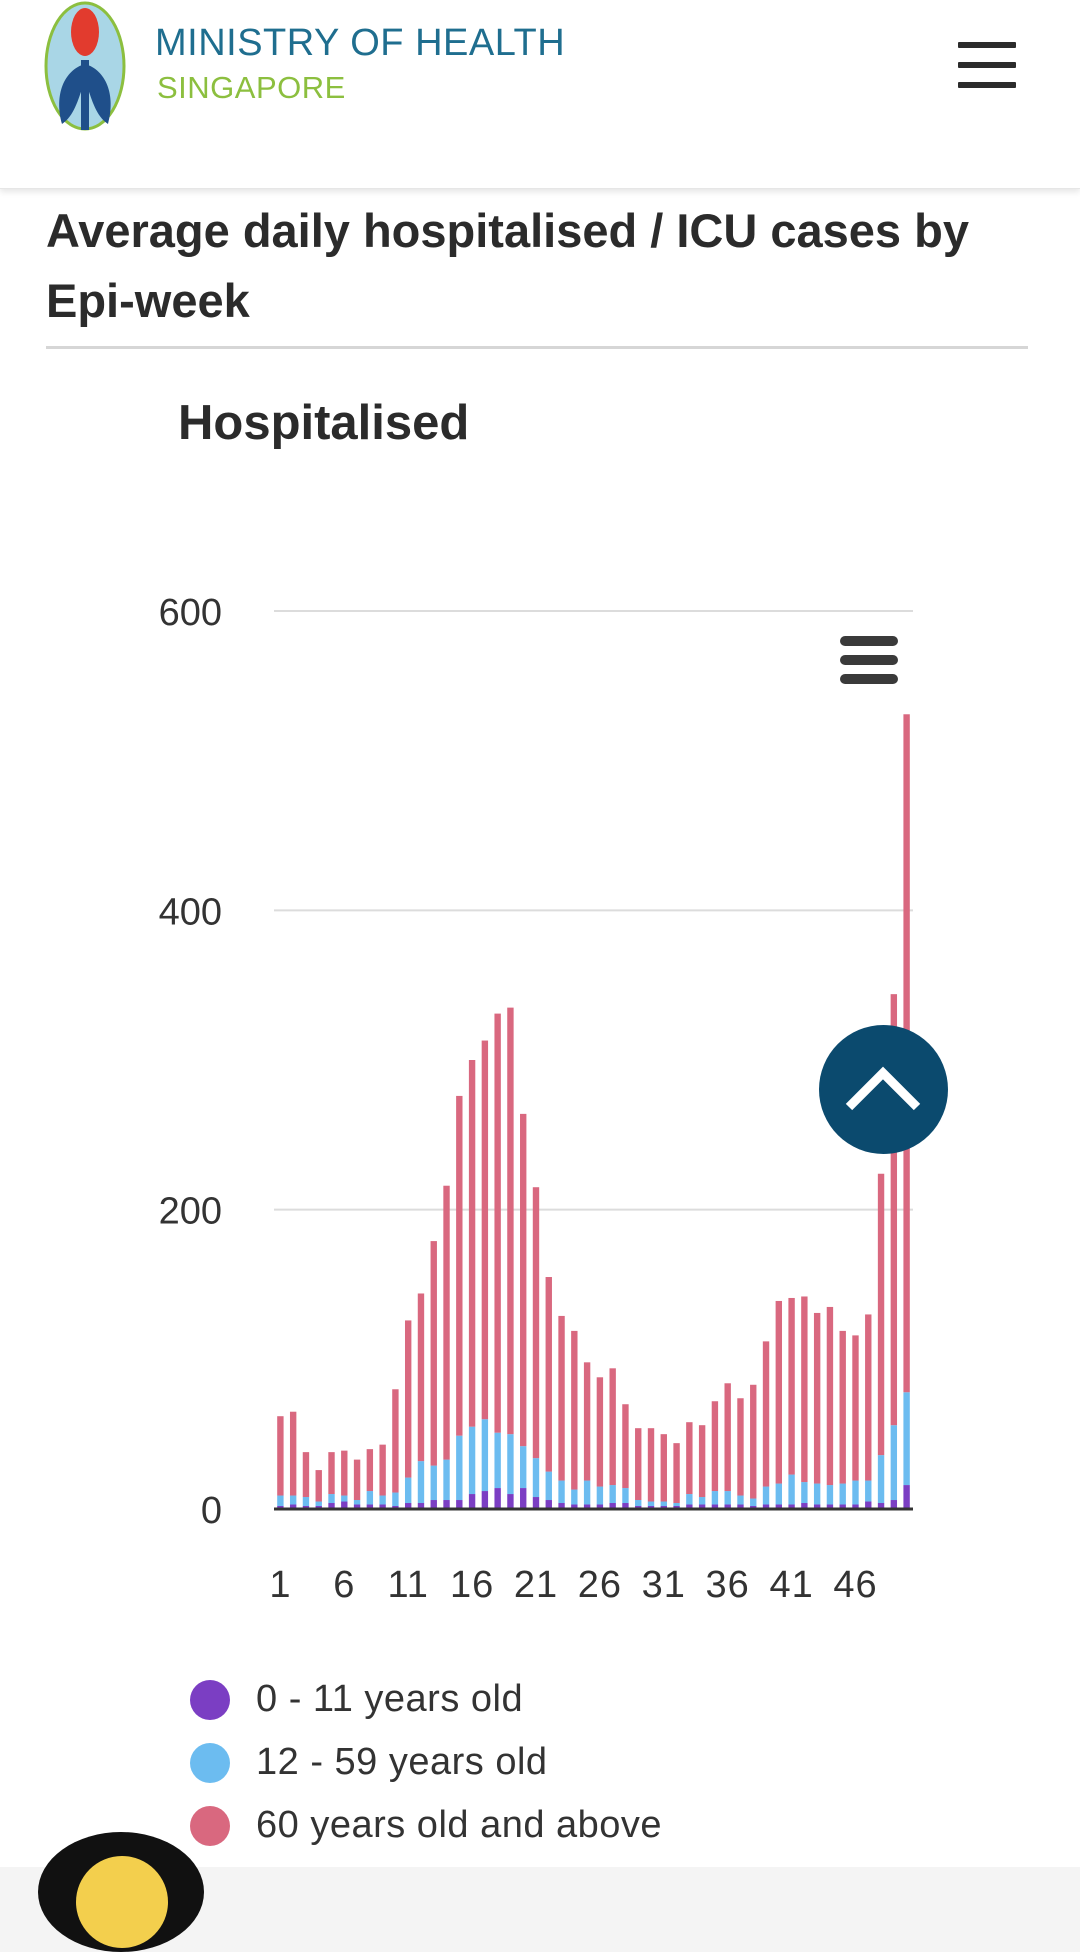 This screenshot has height=1952, width=1080. Describe the element at coordinates (407, 1585) in the screenshot. I see `x-tick-label: 11` at that location.